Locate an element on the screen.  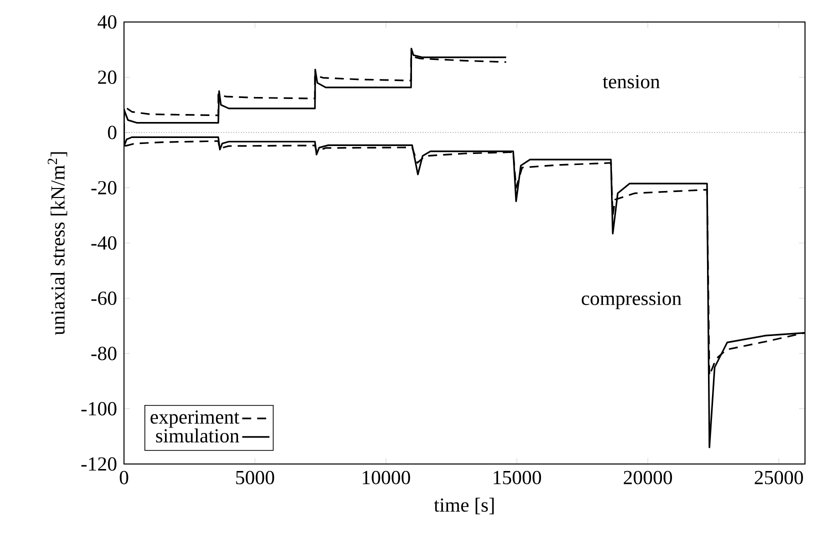
y-tick-label: -120 is located at coordinates (98, 464).